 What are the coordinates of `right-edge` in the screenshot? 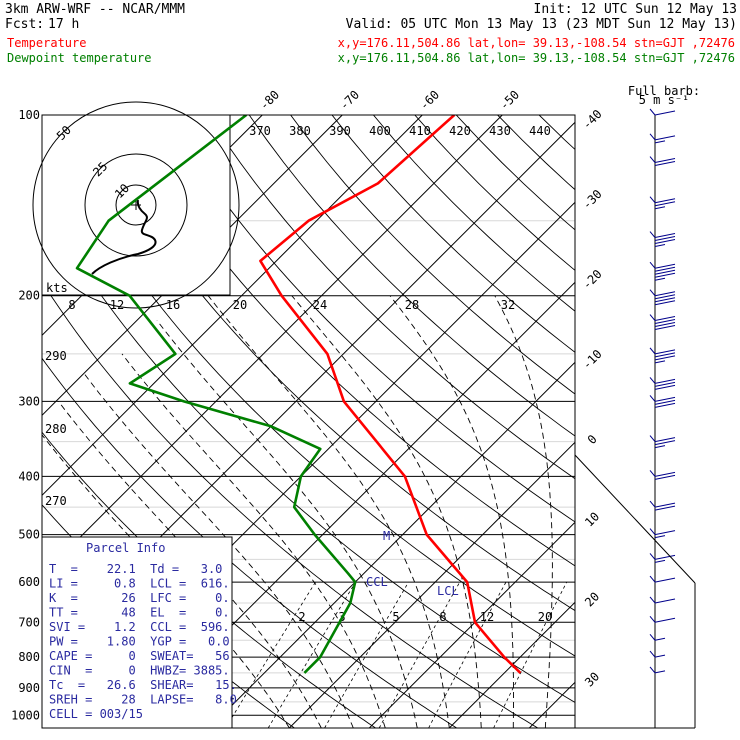 It's located at (635, 519).